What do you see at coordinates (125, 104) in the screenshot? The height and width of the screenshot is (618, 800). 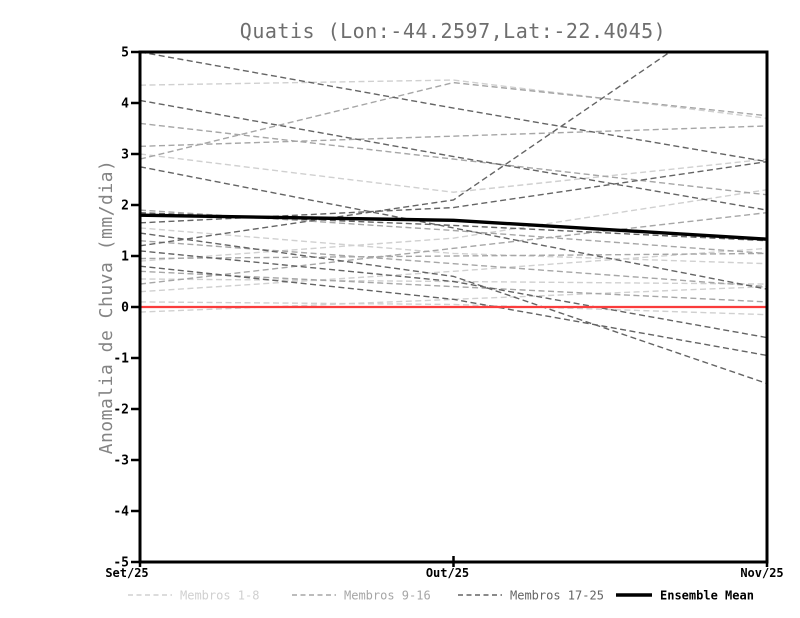 I see `y-tick-label: 4` at bounding box center [125, 104].